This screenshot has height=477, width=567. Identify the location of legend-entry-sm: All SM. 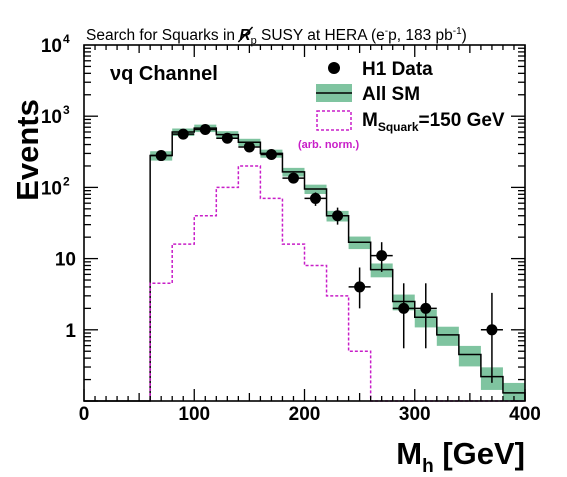
(368, 94).